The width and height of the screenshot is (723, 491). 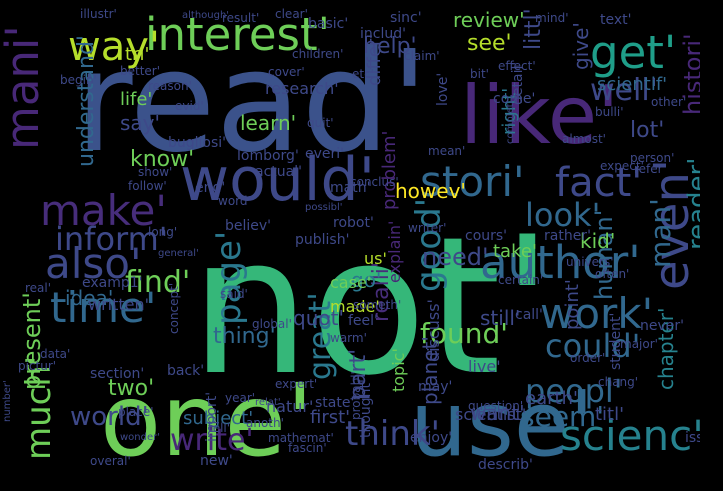 I want to click on word-explain: explain', so click(x=394, y=252).